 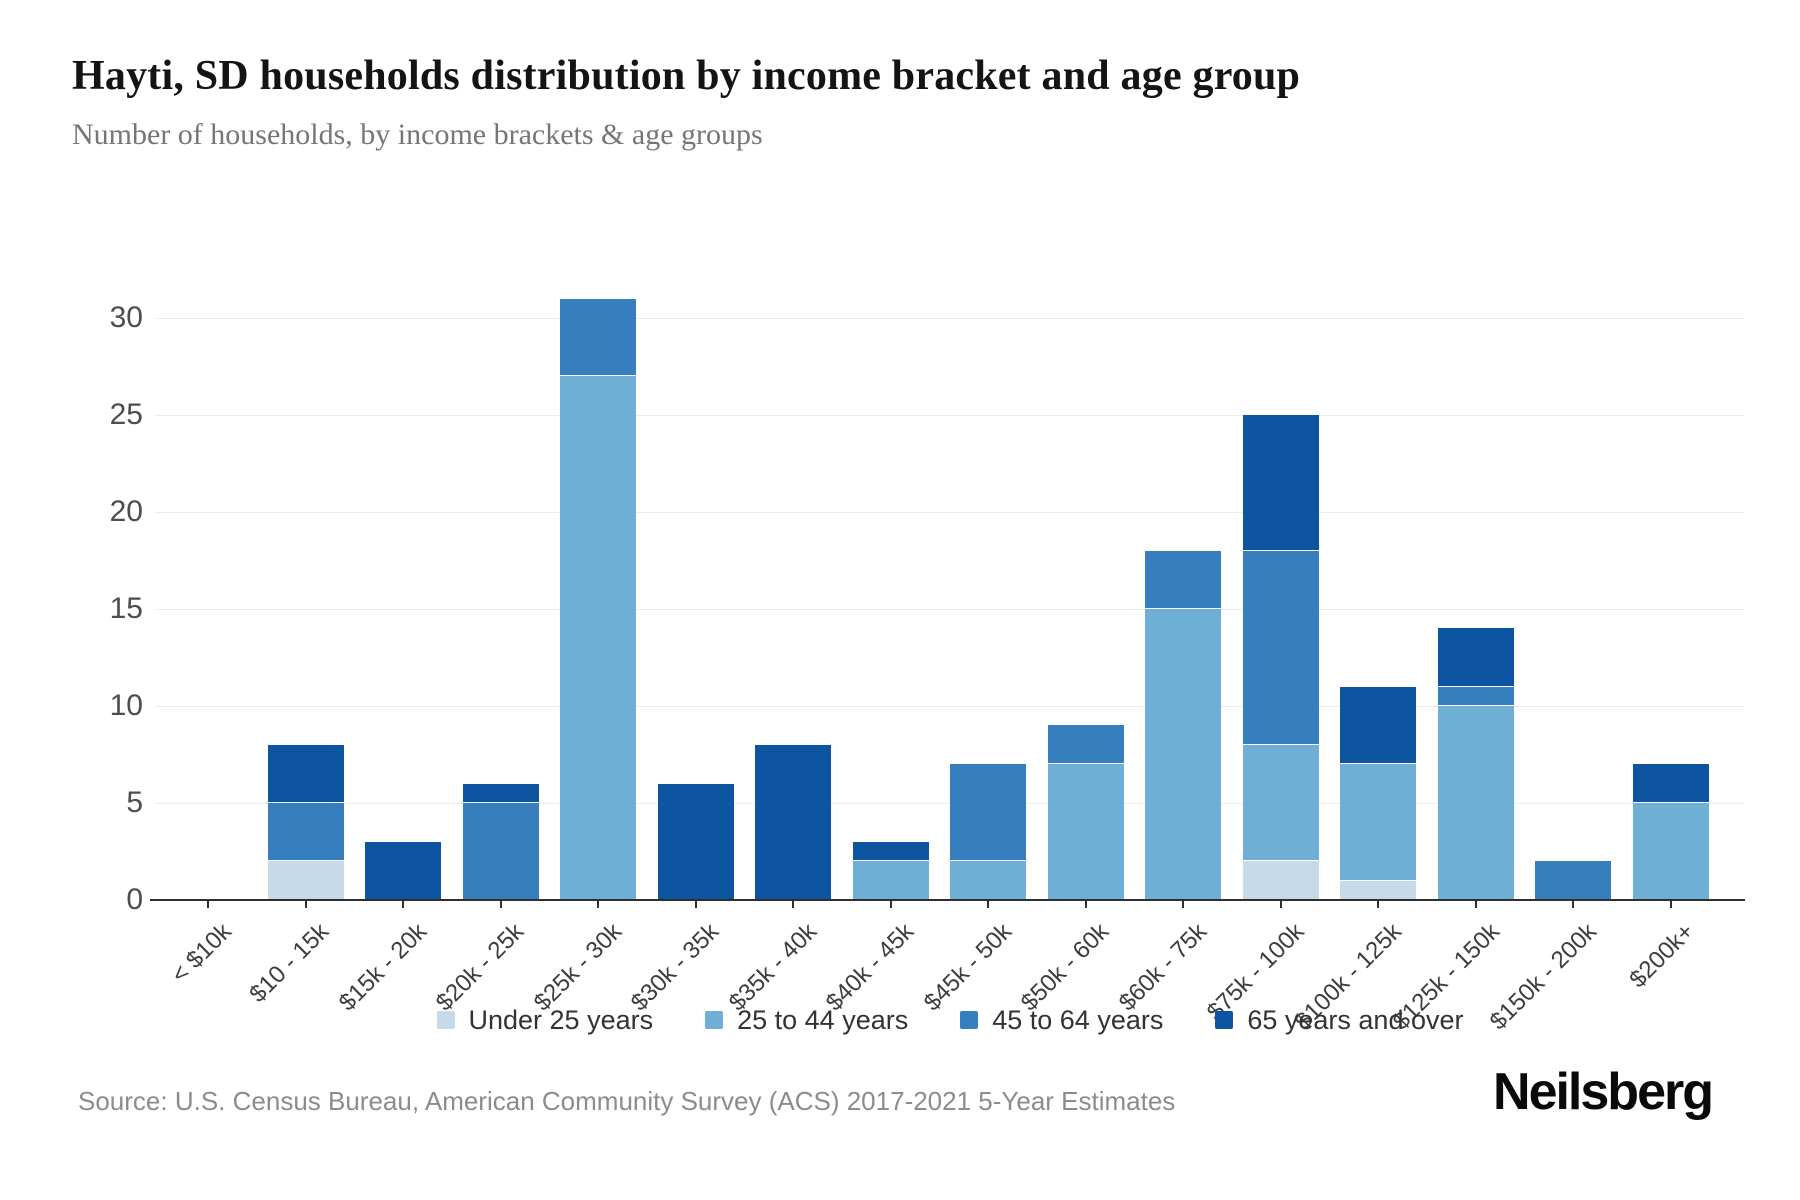 I want to click on x-tick-label: $200k+, so click(x=1662, y=956).